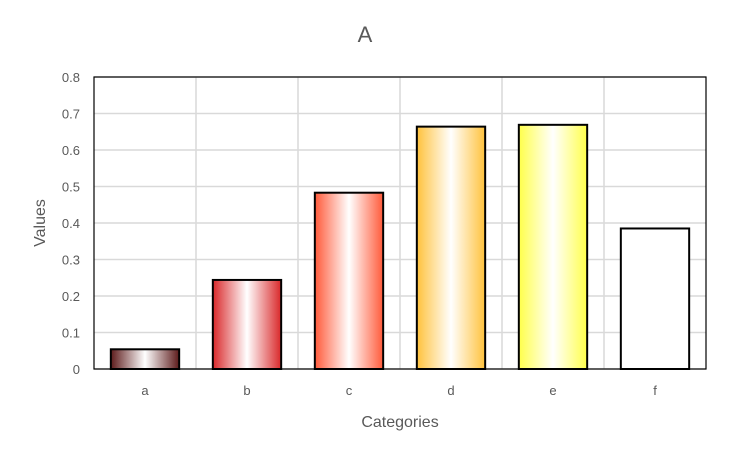 This screenshot has height=463, width=729. I want to click on y-tick-label: 0.8, so click(71, 77).